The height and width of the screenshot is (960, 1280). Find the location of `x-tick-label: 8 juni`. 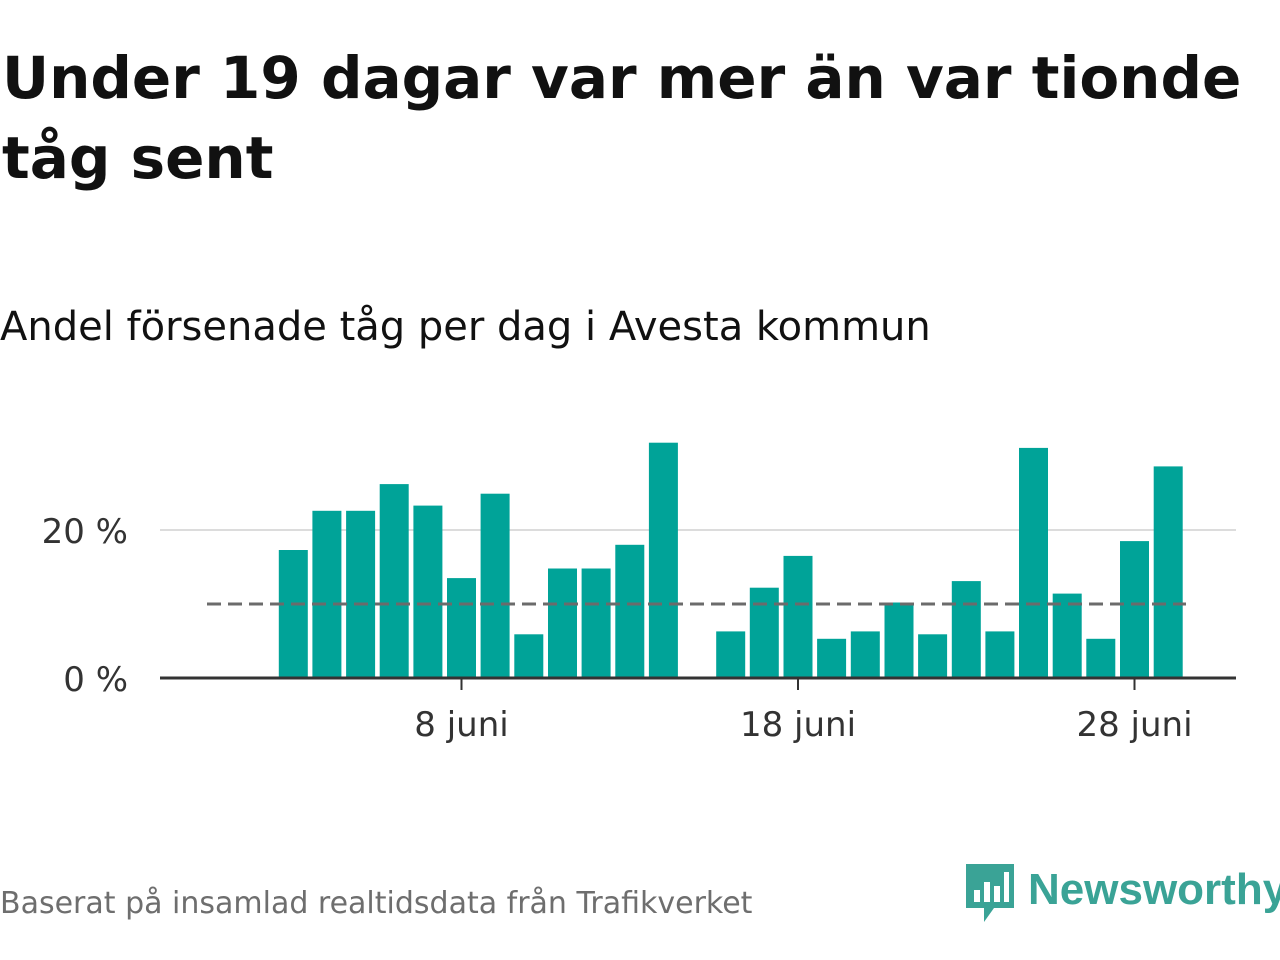

x-tick-label: 8 juni is located at coordinates (461, 725).